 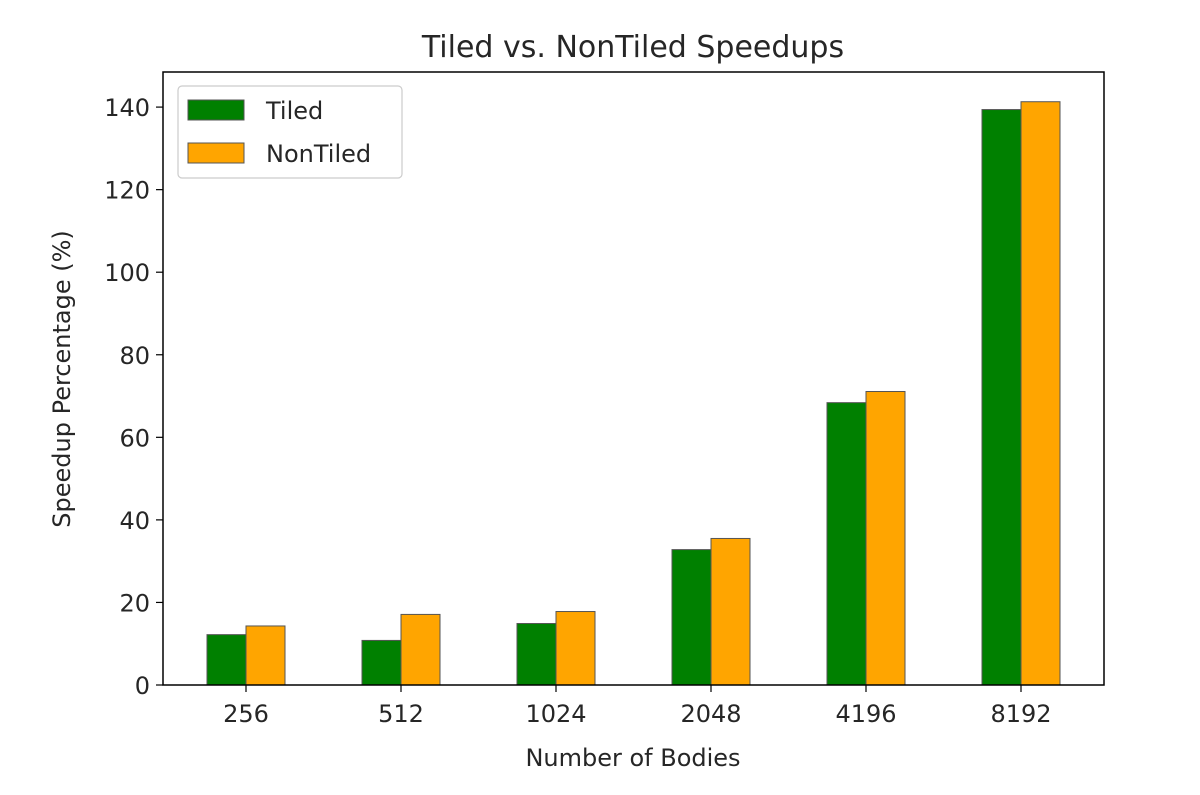 I want to click on legend-swatch-nontiled, so click(x=216, y=153).